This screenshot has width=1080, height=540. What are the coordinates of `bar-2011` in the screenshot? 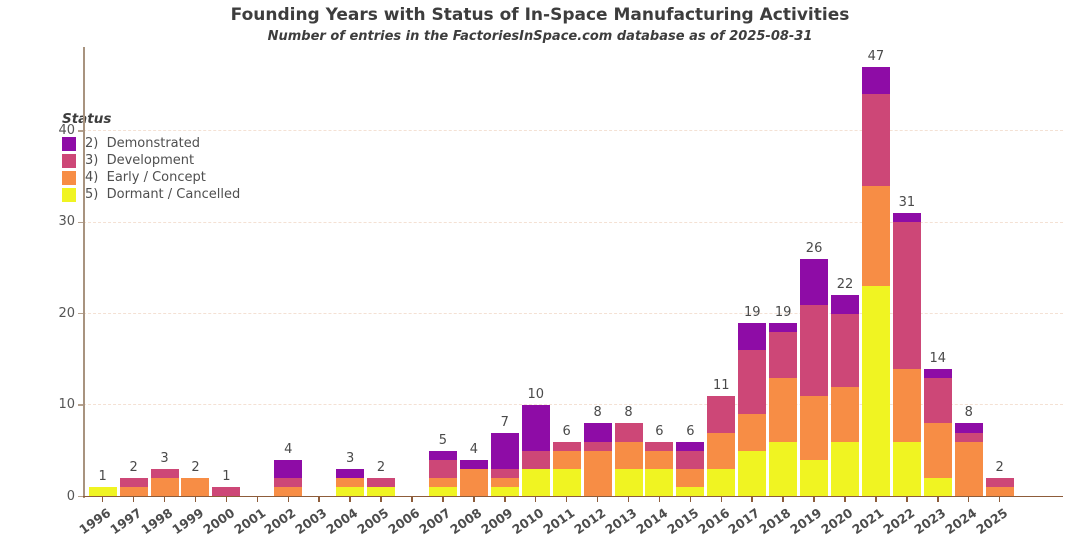 It's located at (566, 469).